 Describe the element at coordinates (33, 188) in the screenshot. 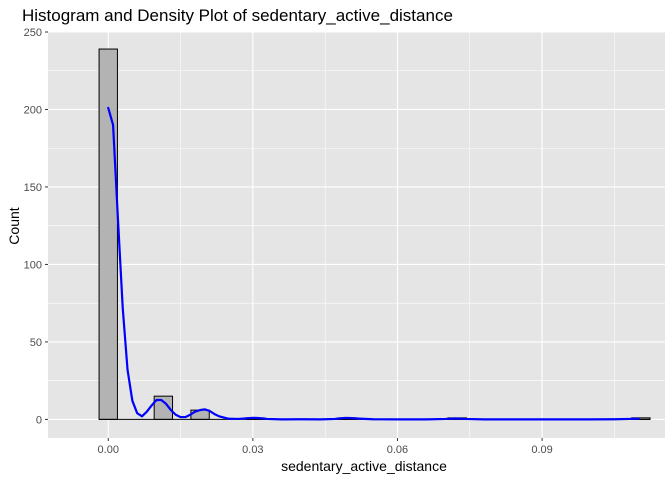

I see `y-tick-label: 150` at that location.